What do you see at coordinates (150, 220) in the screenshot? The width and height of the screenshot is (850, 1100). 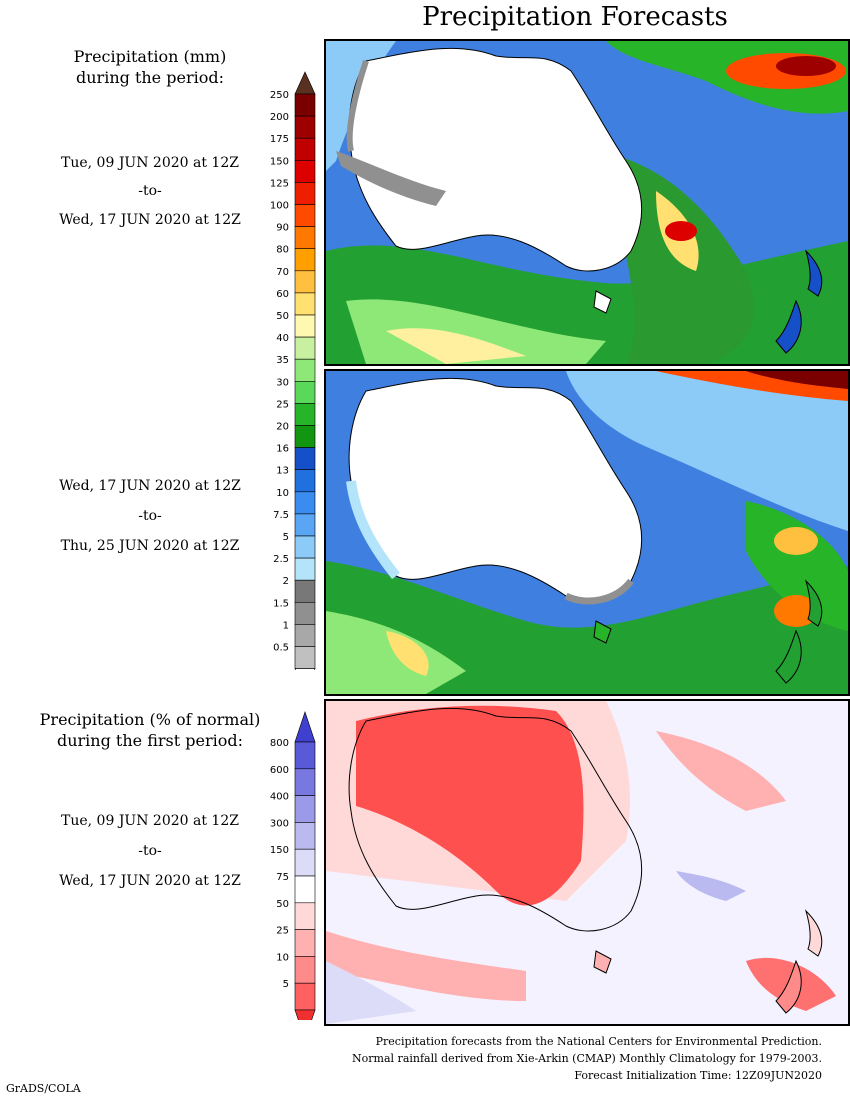 I see `period1-end: Wed, 17 JUN 2020 at 12Z` at bounding box center [150, 220].